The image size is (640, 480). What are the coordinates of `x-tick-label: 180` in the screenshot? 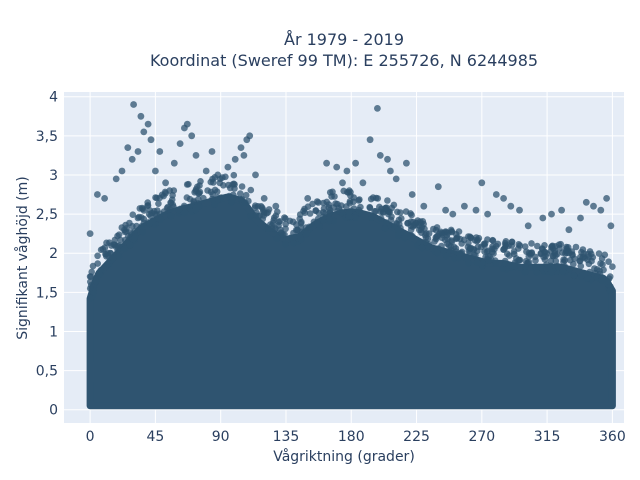 It's located at (351, 437).